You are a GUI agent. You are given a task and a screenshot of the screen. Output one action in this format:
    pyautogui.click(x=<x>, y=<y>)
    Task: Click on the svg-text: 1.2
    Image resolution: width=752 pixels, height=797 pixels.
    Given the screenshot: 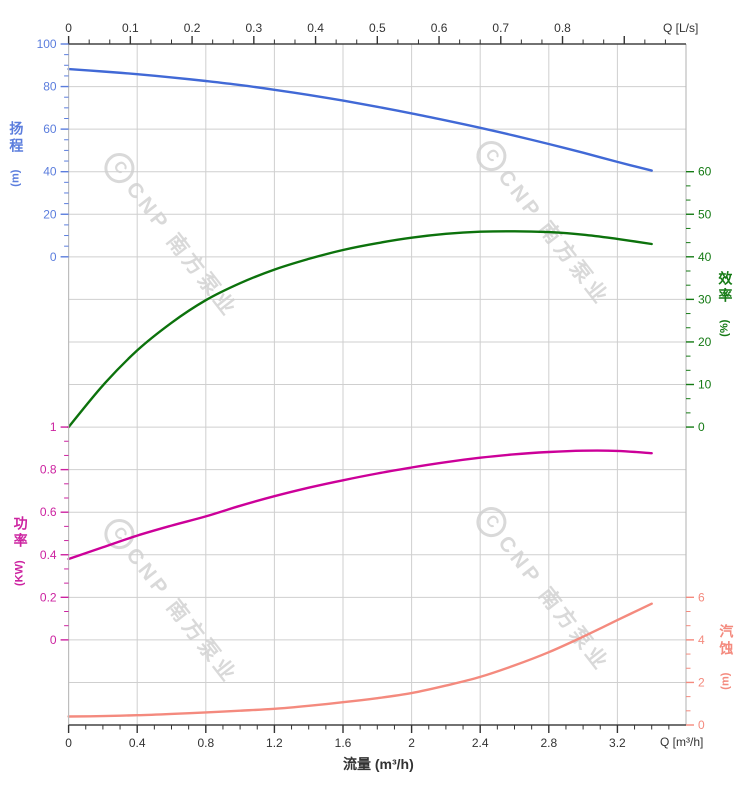 What is the action you would take?
    pyautogui.click(x=274, y=743)
    